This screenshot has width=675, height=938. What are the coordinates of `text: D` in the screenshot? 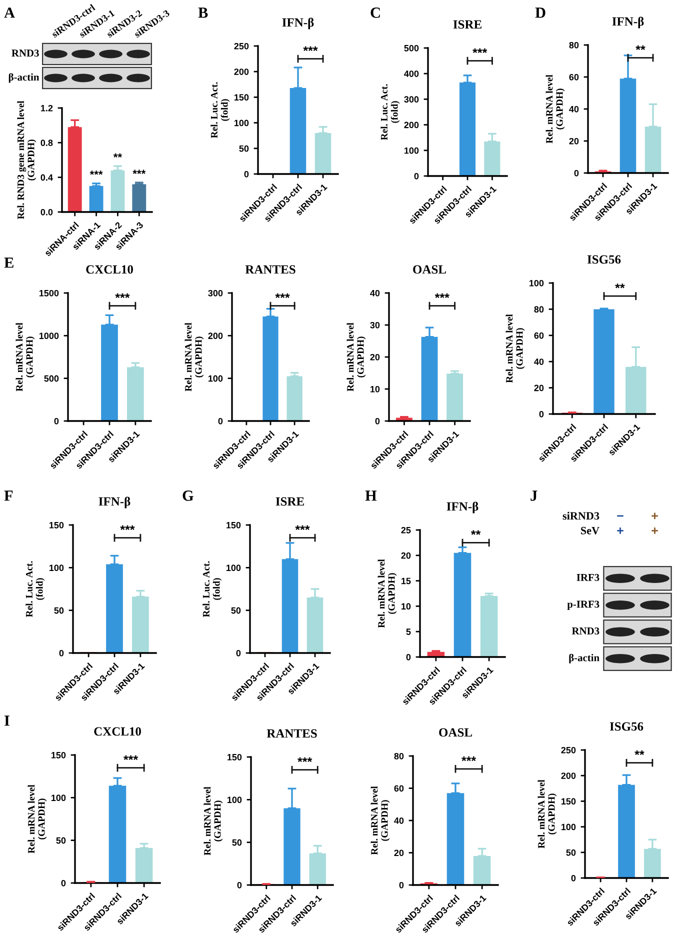 It's located at (540, 13).